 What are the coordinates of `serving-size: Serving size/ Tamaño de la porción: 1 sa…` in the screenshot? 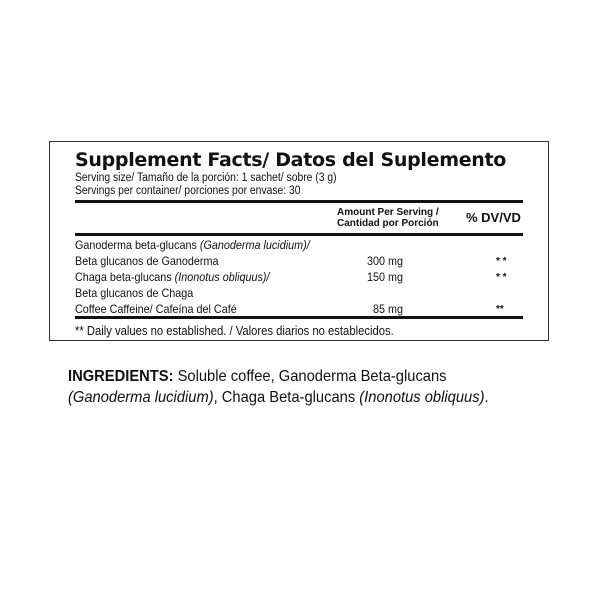 It's located at (206, 178).